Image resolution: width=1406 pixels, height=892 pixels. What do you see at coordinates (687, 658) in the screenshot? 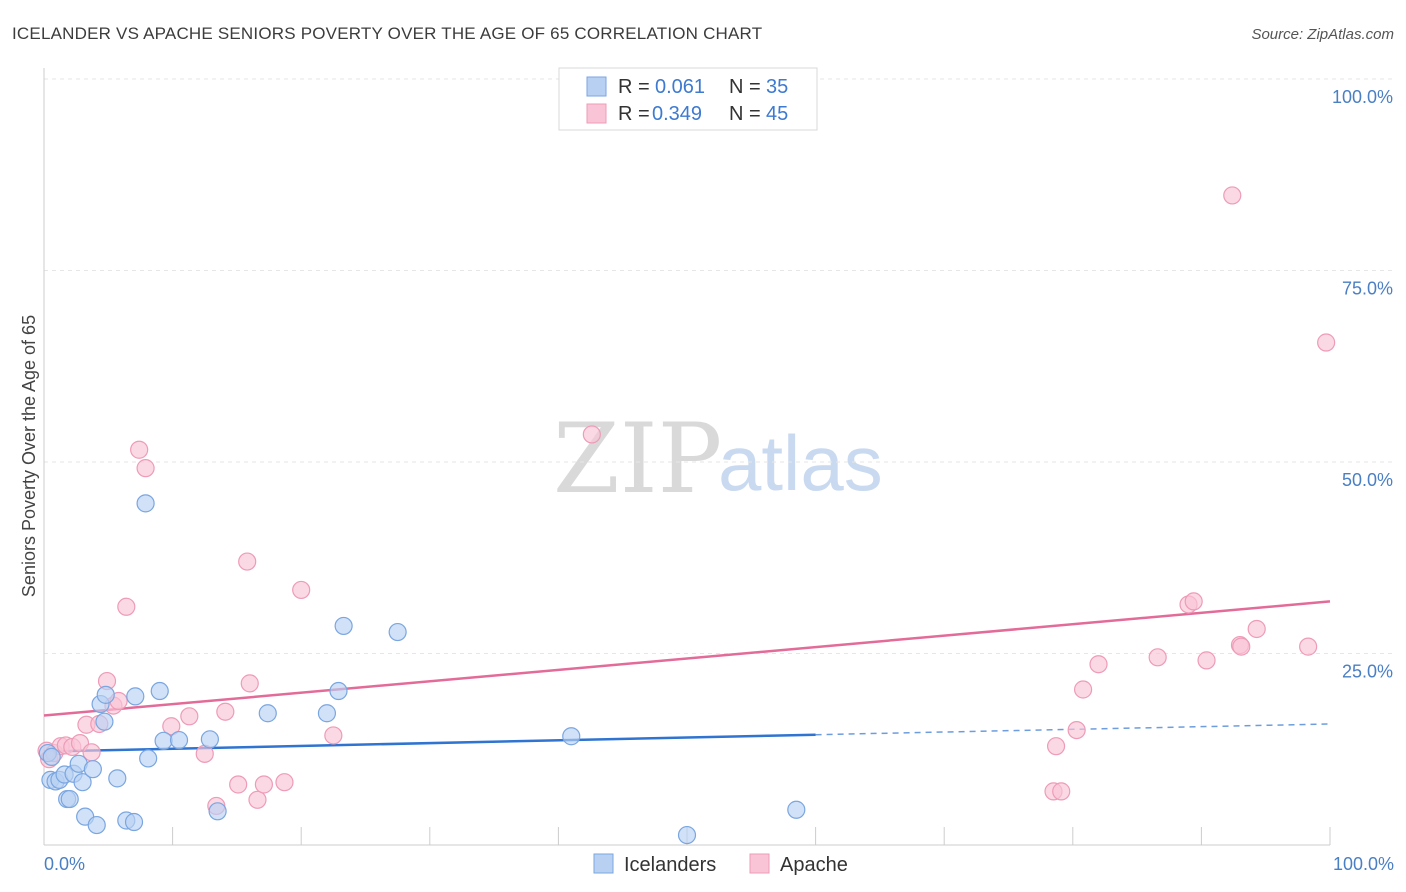
I see `trend-line-apache` at bounding box center [687, 658].